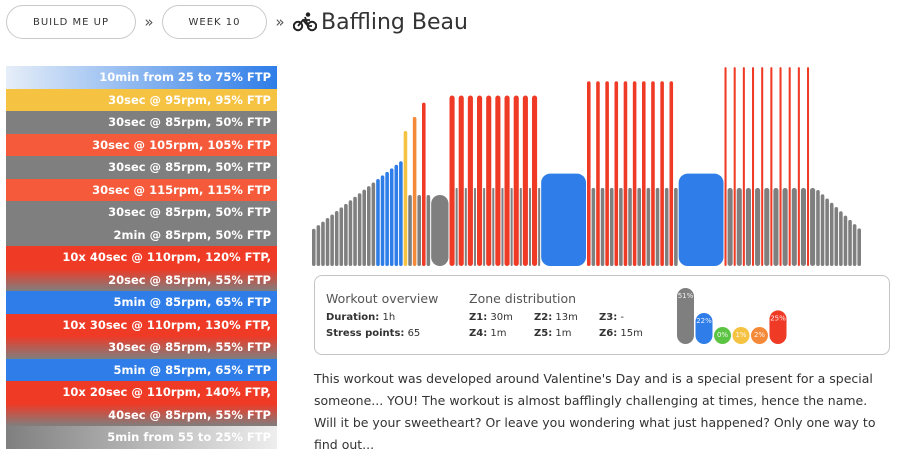 This screenshot has height=456, width=900. What do you see at coordinates (71, 22) in the screenshot?
I see `breadcrumb-plan-link: BUILD ME UP` at bounding box center [71, 22].